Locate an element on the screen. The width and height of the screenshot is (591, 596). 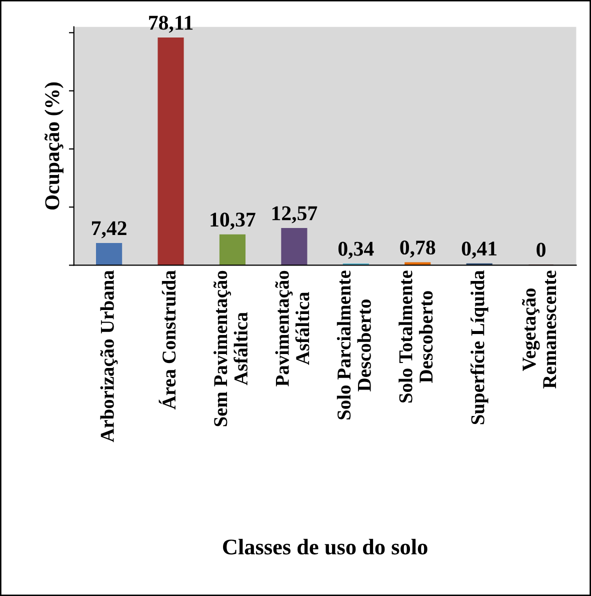
data-label: 78,11 is located at coordinates (171, 24).